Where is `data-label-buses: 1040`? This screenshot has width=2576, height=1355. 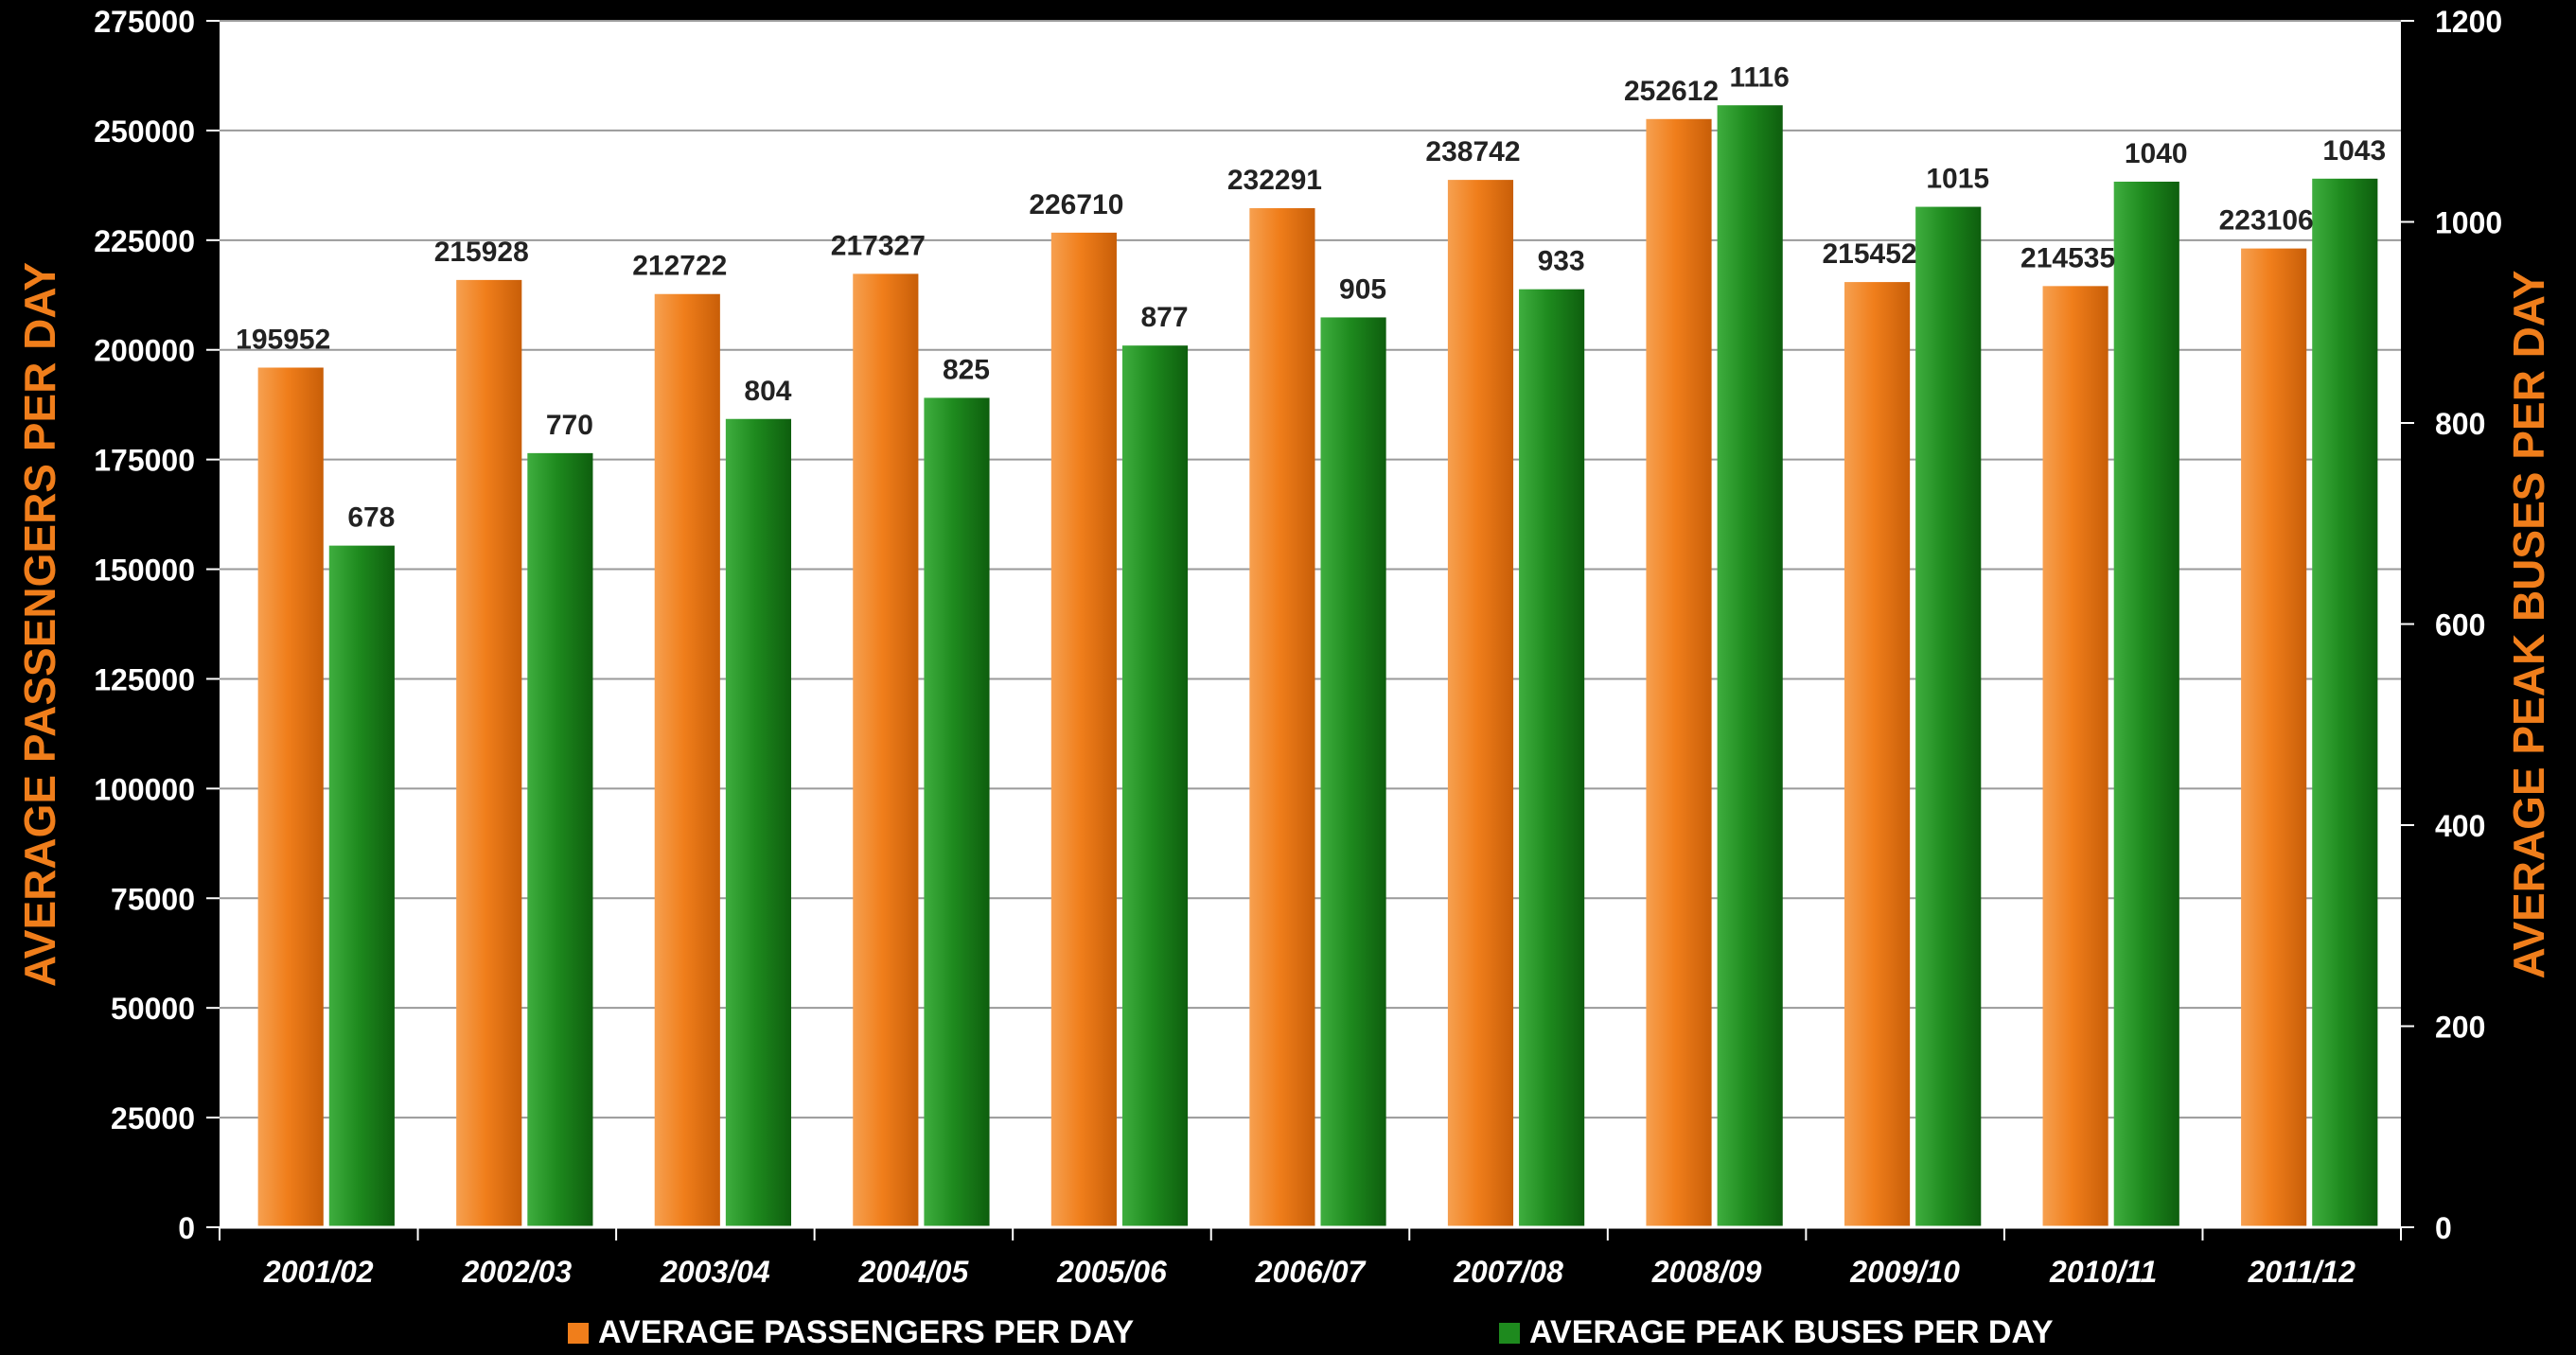 data-label-buses: 1040 is located at coordinates (2156, 153).